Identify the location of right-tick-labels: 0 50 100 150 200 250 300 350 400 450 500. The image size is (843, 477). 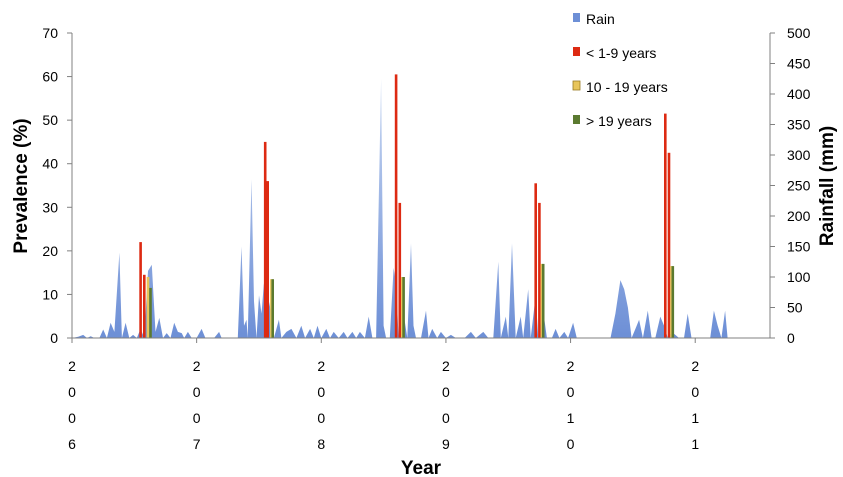
(790, 185).